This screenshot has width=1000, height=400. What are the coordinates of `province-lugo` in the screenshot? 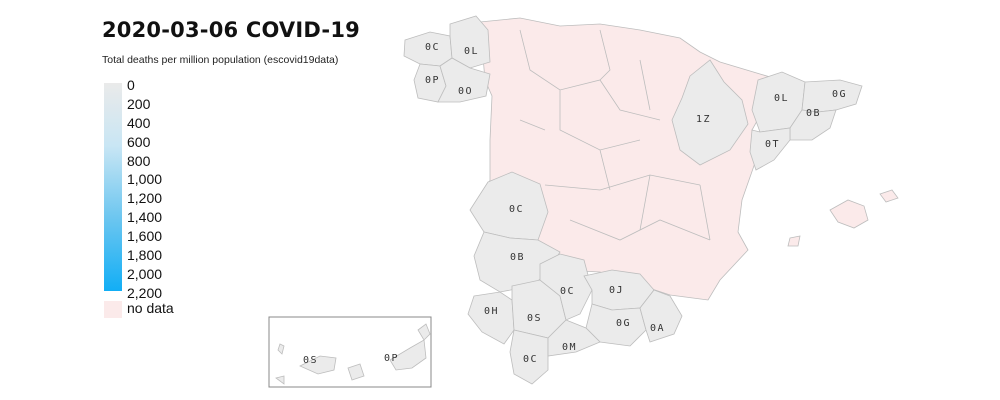 It's located at (470, 42).